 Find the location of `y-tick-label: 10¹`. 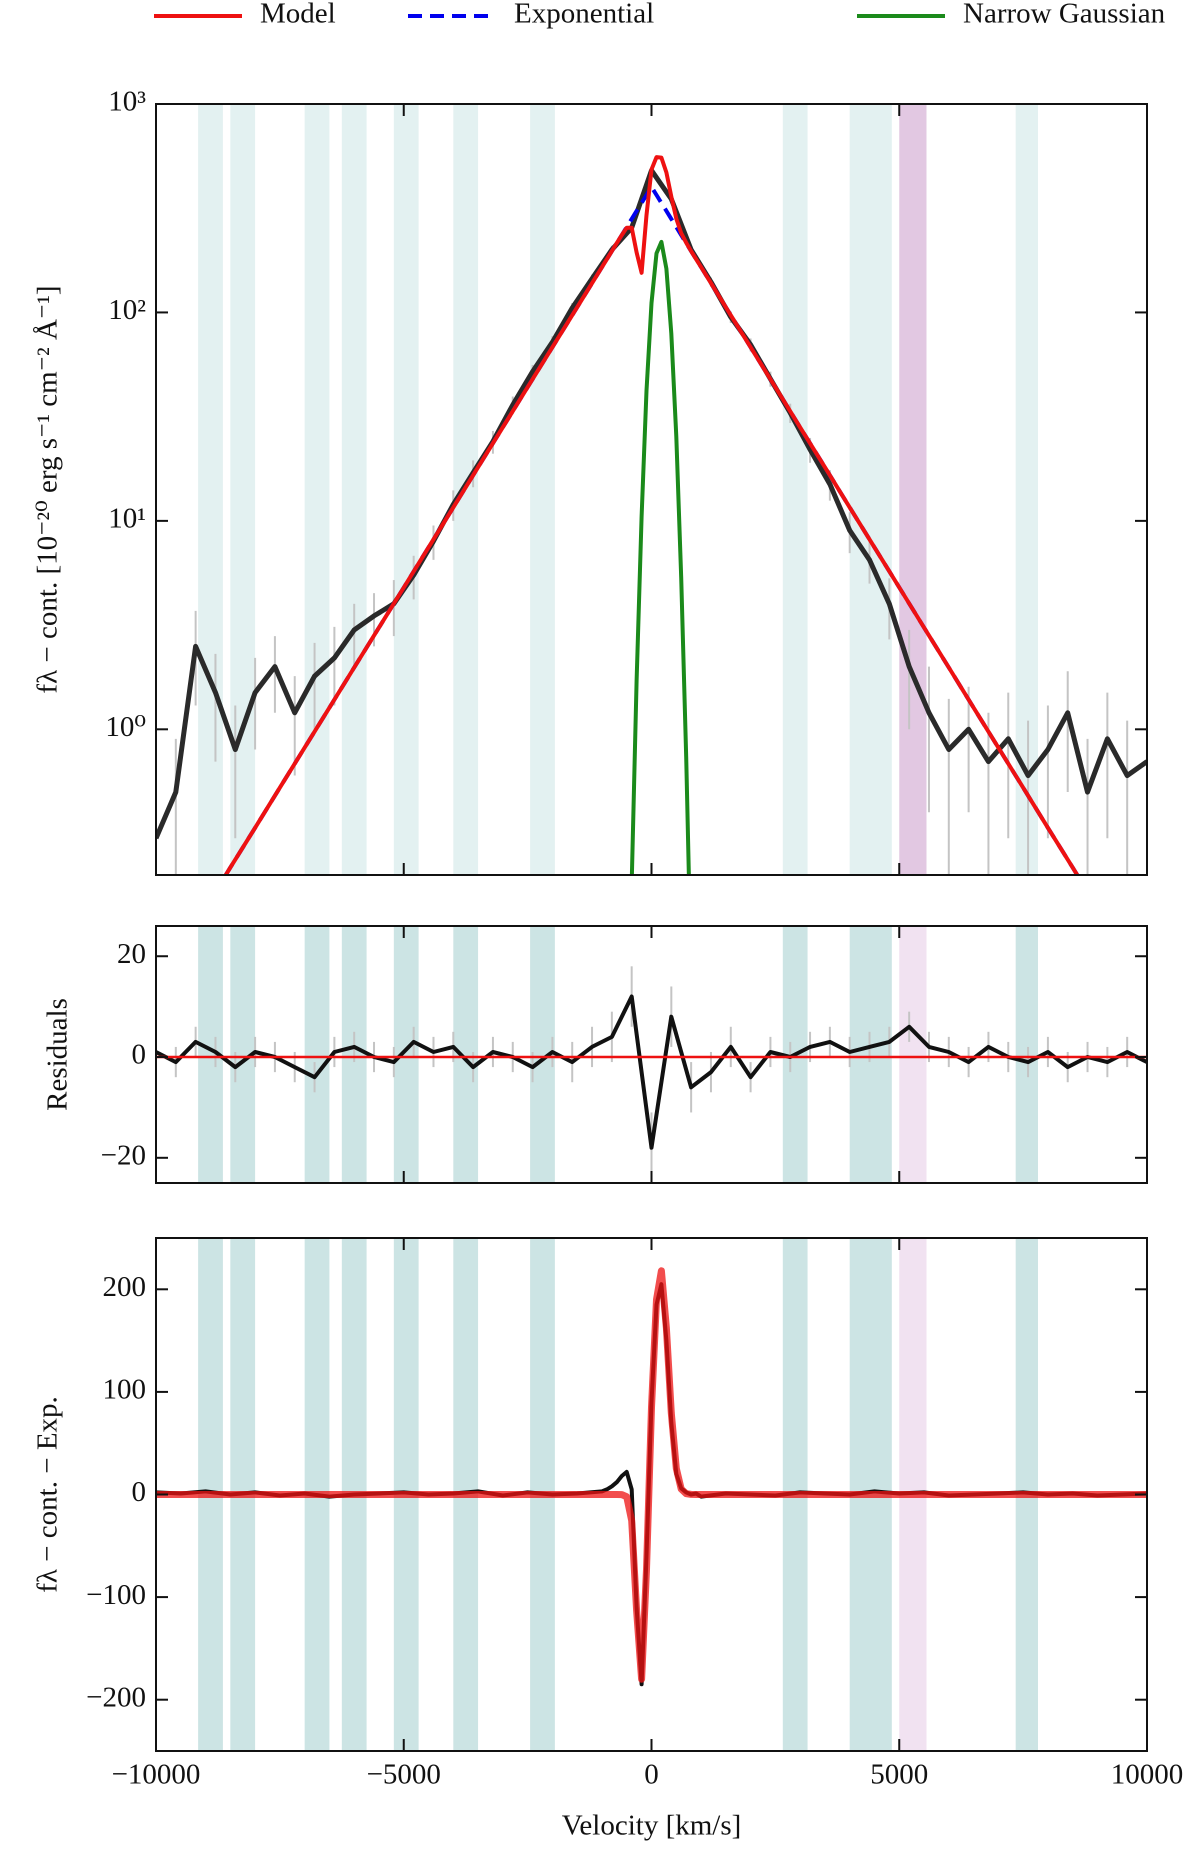

y-tick-label: 10¹ is located at coordinates (127, 519).